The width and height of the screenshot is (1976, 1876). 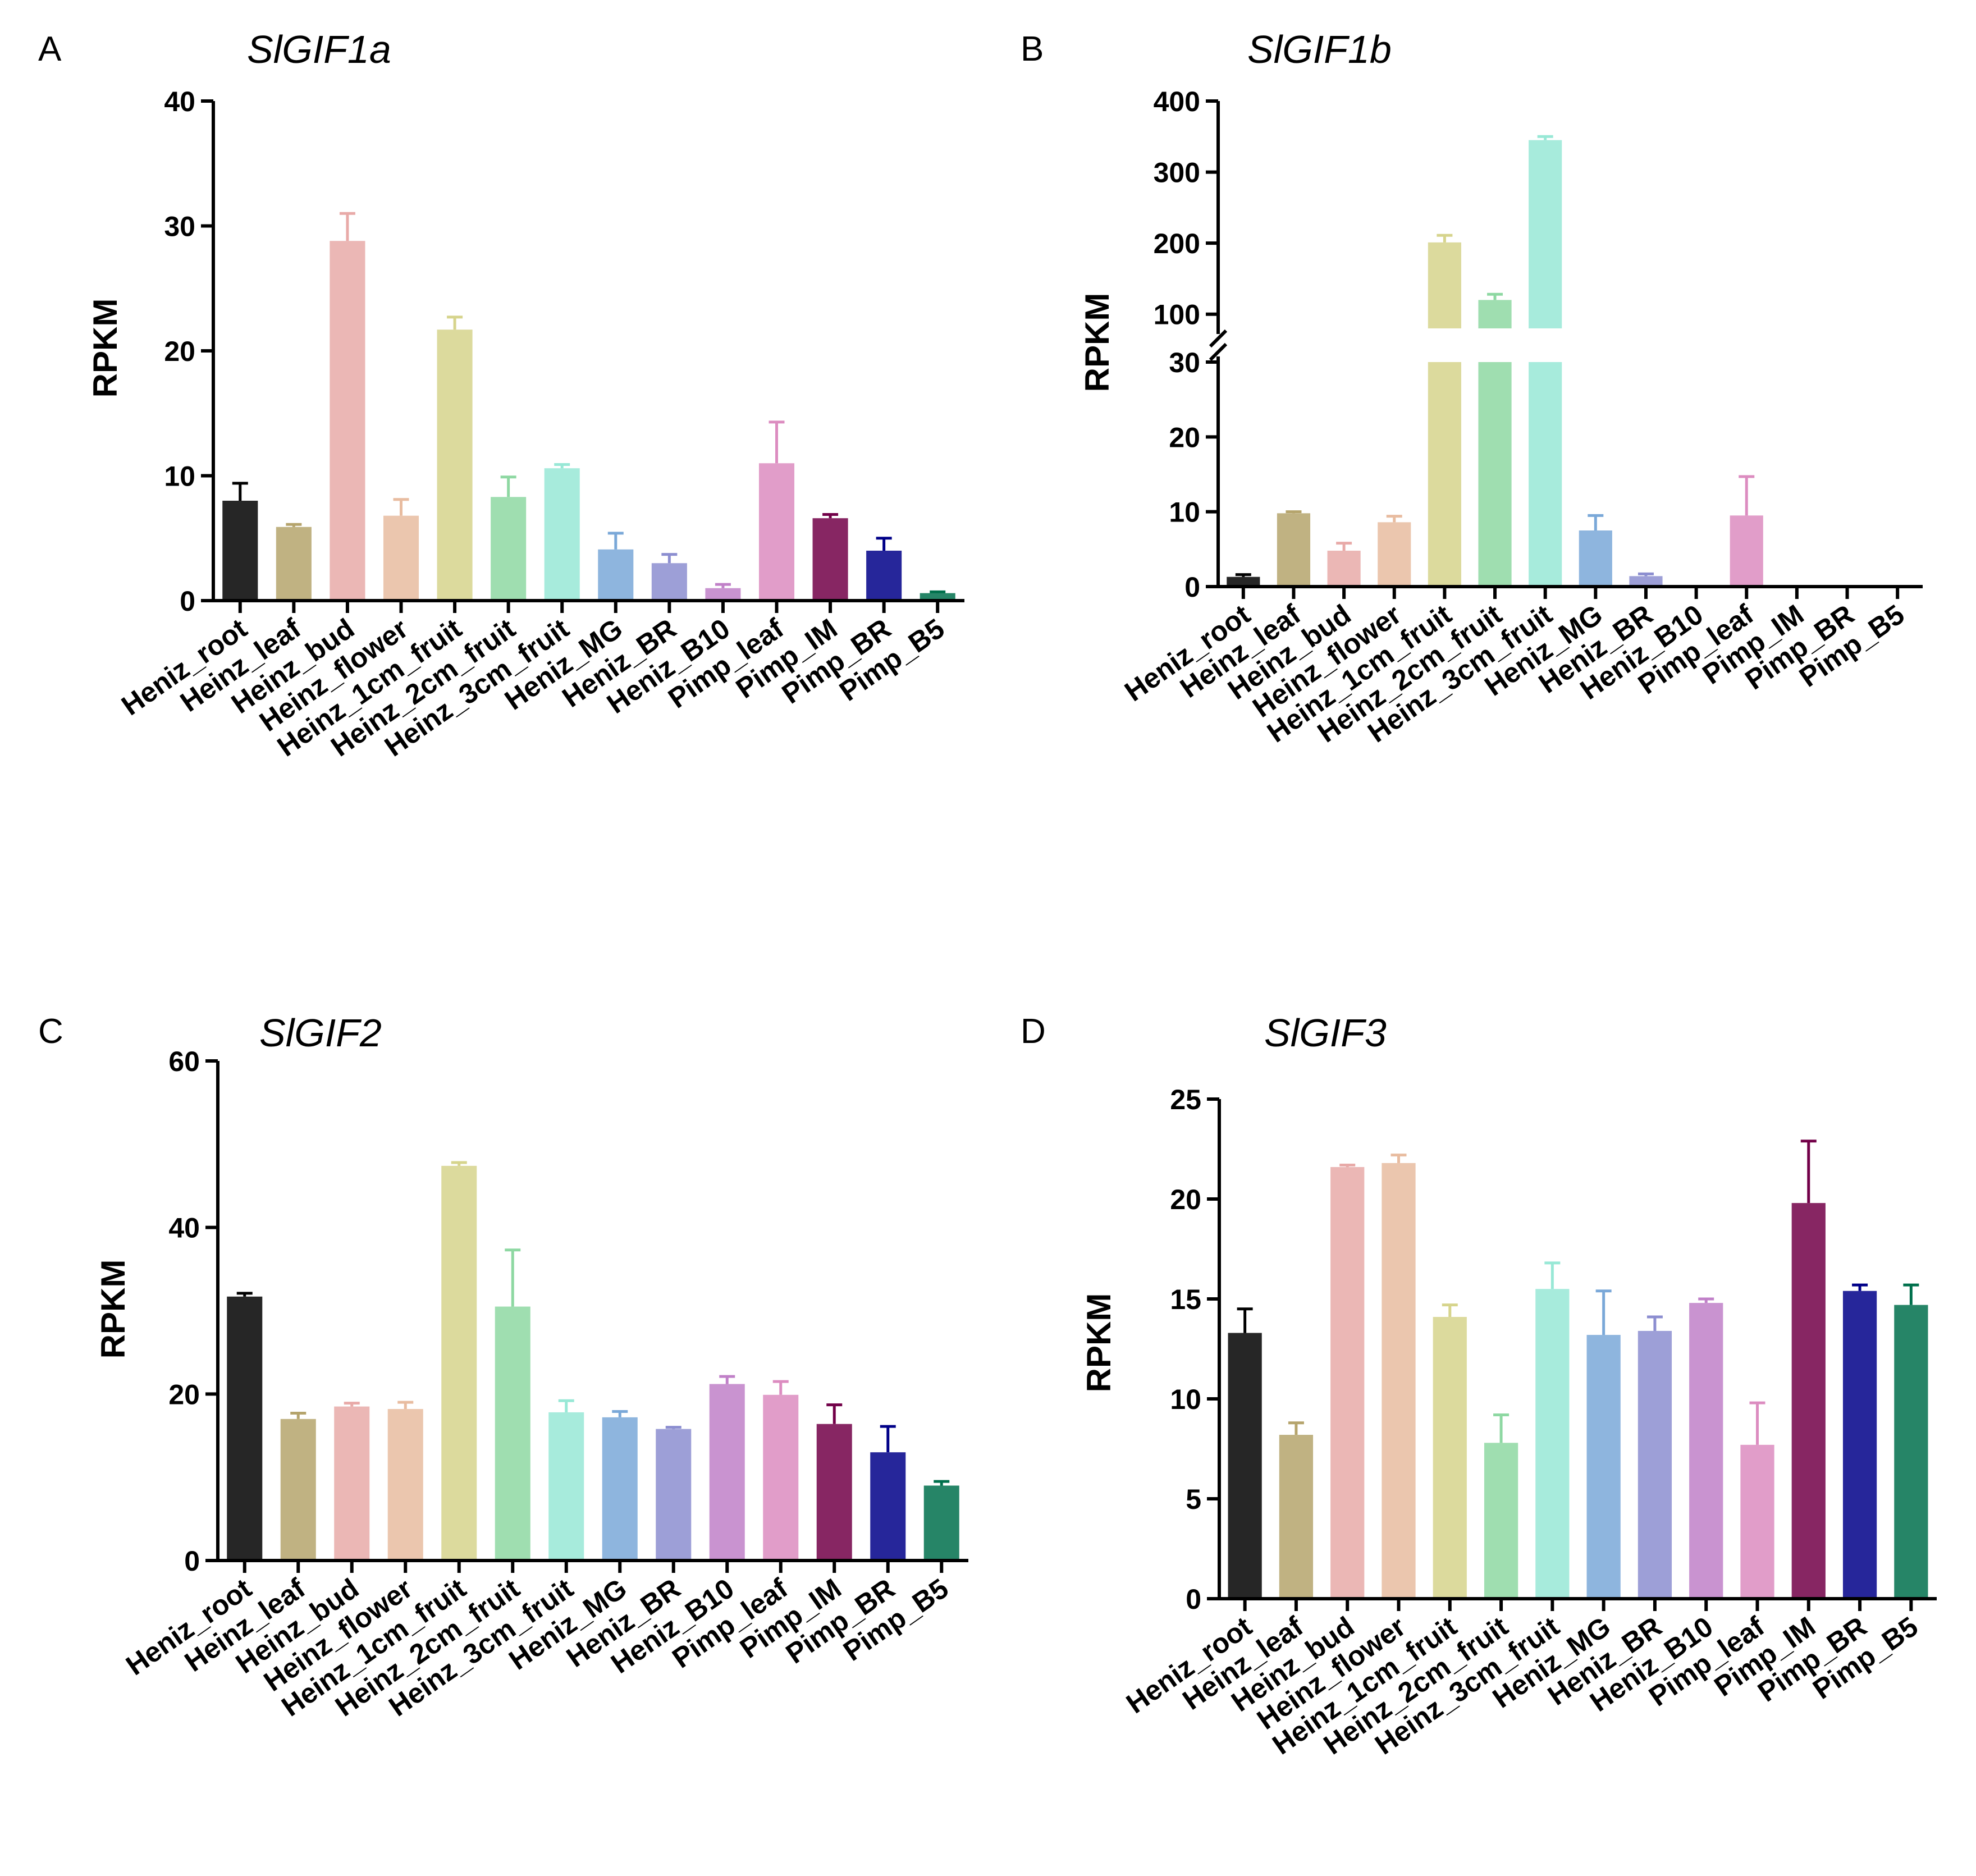 What do you see at coordinates (50, 49) in the screenshot?
I see `panel-letter: A` at bounding box center [50, 49].